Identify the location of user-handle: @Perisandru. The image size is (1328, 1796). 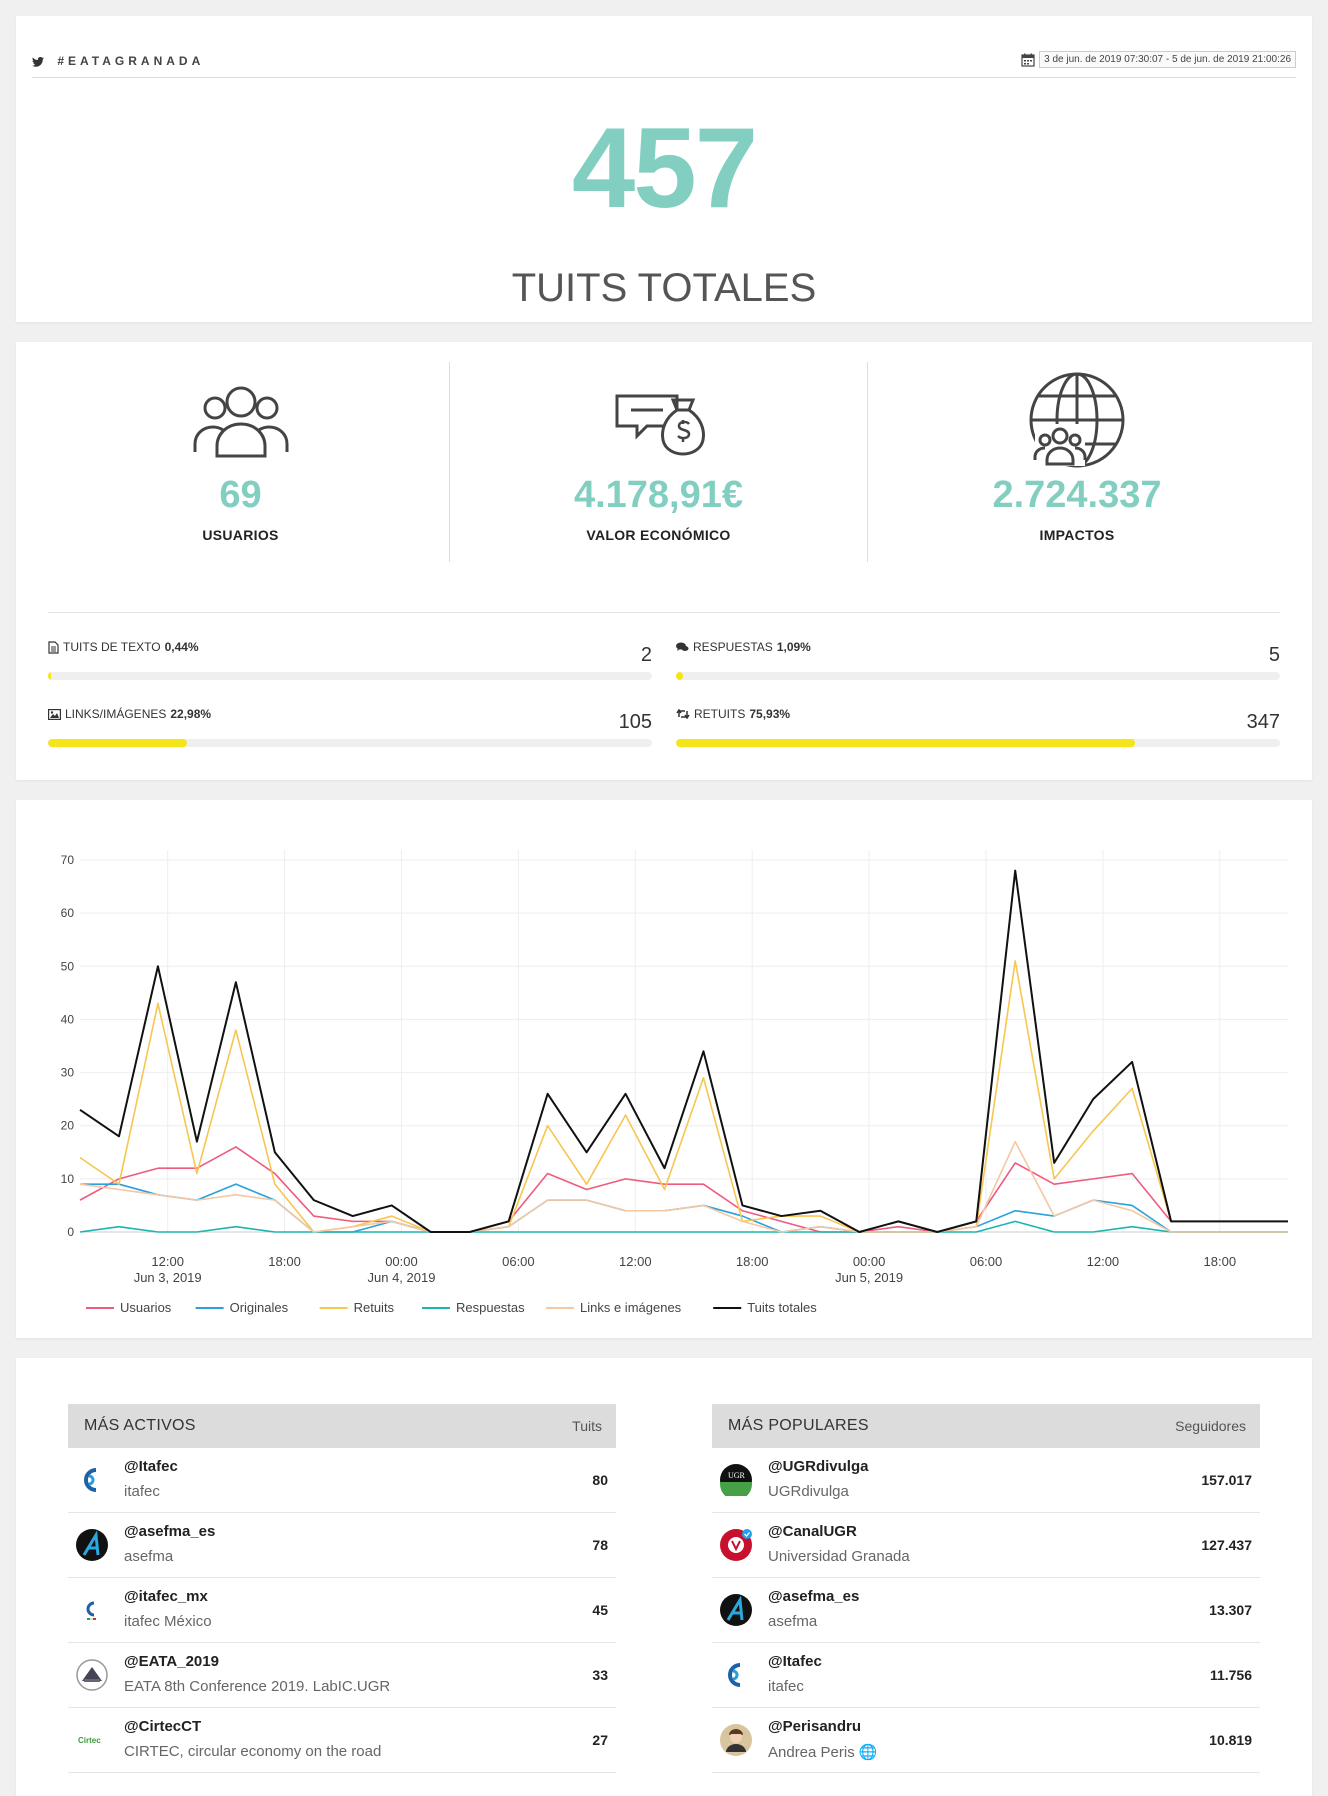
(814, 1726).